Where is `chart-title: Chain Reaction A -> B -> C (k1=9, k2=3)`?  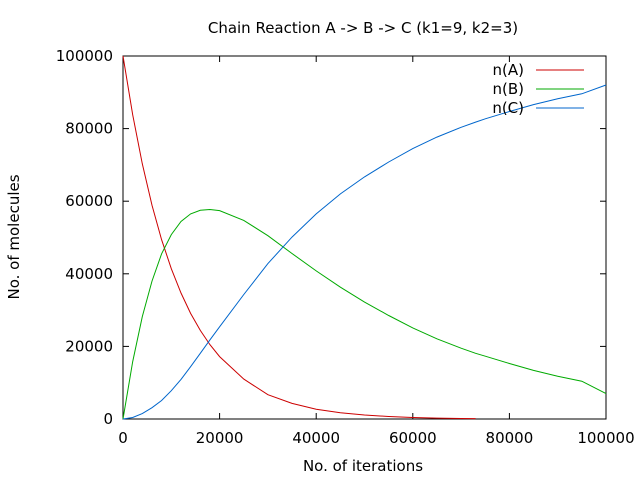
chart-title: Chain Reaction A -> B -> C (k1=9, k2=3) is located at coordinates (363, 28).